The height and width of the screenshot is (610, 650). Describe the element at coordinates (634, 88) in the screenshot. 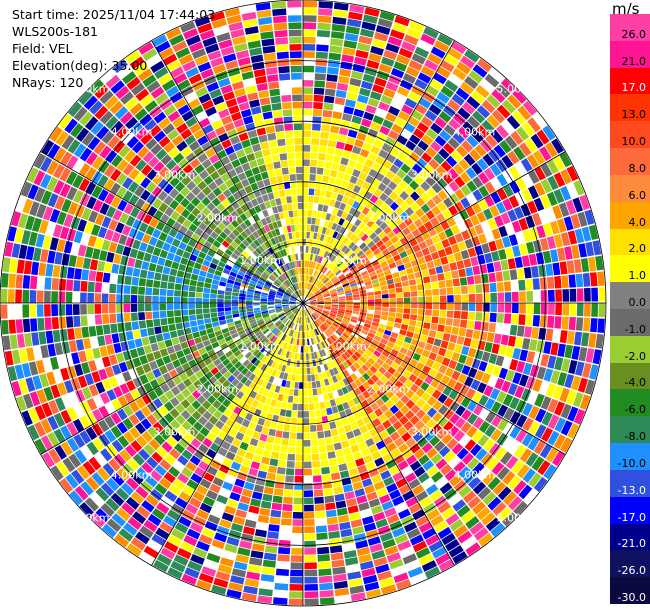

I see `colorbar-tick-label: 17.0` at that location.